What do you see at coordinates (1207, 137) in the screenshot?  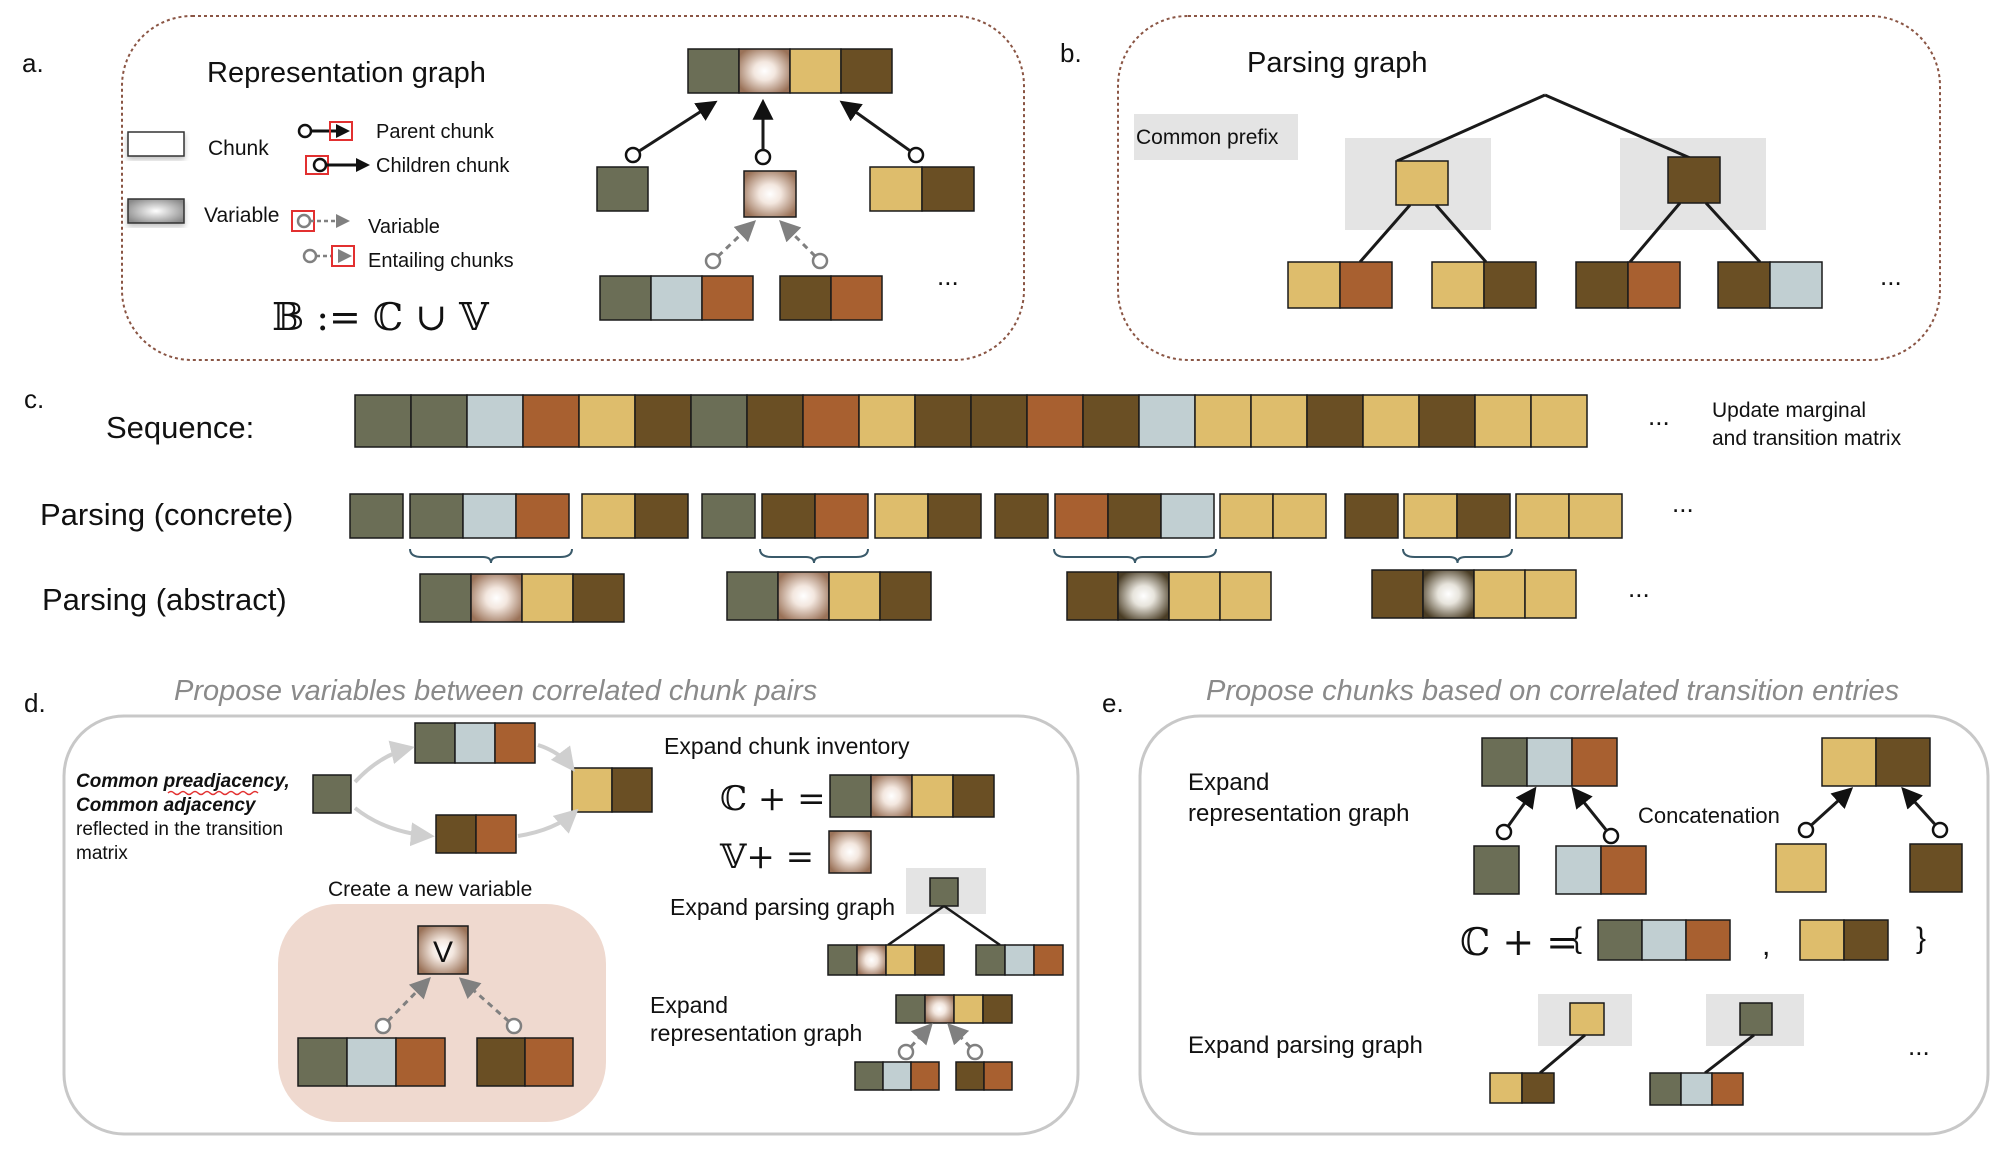 I see `common-prefix-label: Common prefix` at bounding box center [1207, 137].